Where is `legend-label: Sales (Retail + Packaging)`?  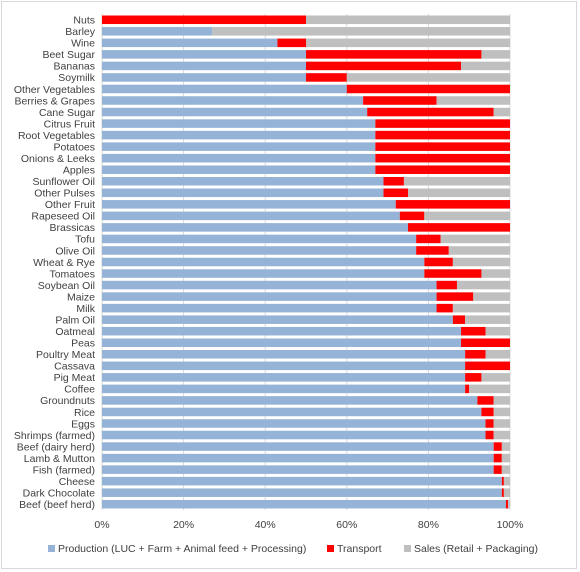
legend-label: Sales (Retail + Packaging) is located at coordinates (476, 549).